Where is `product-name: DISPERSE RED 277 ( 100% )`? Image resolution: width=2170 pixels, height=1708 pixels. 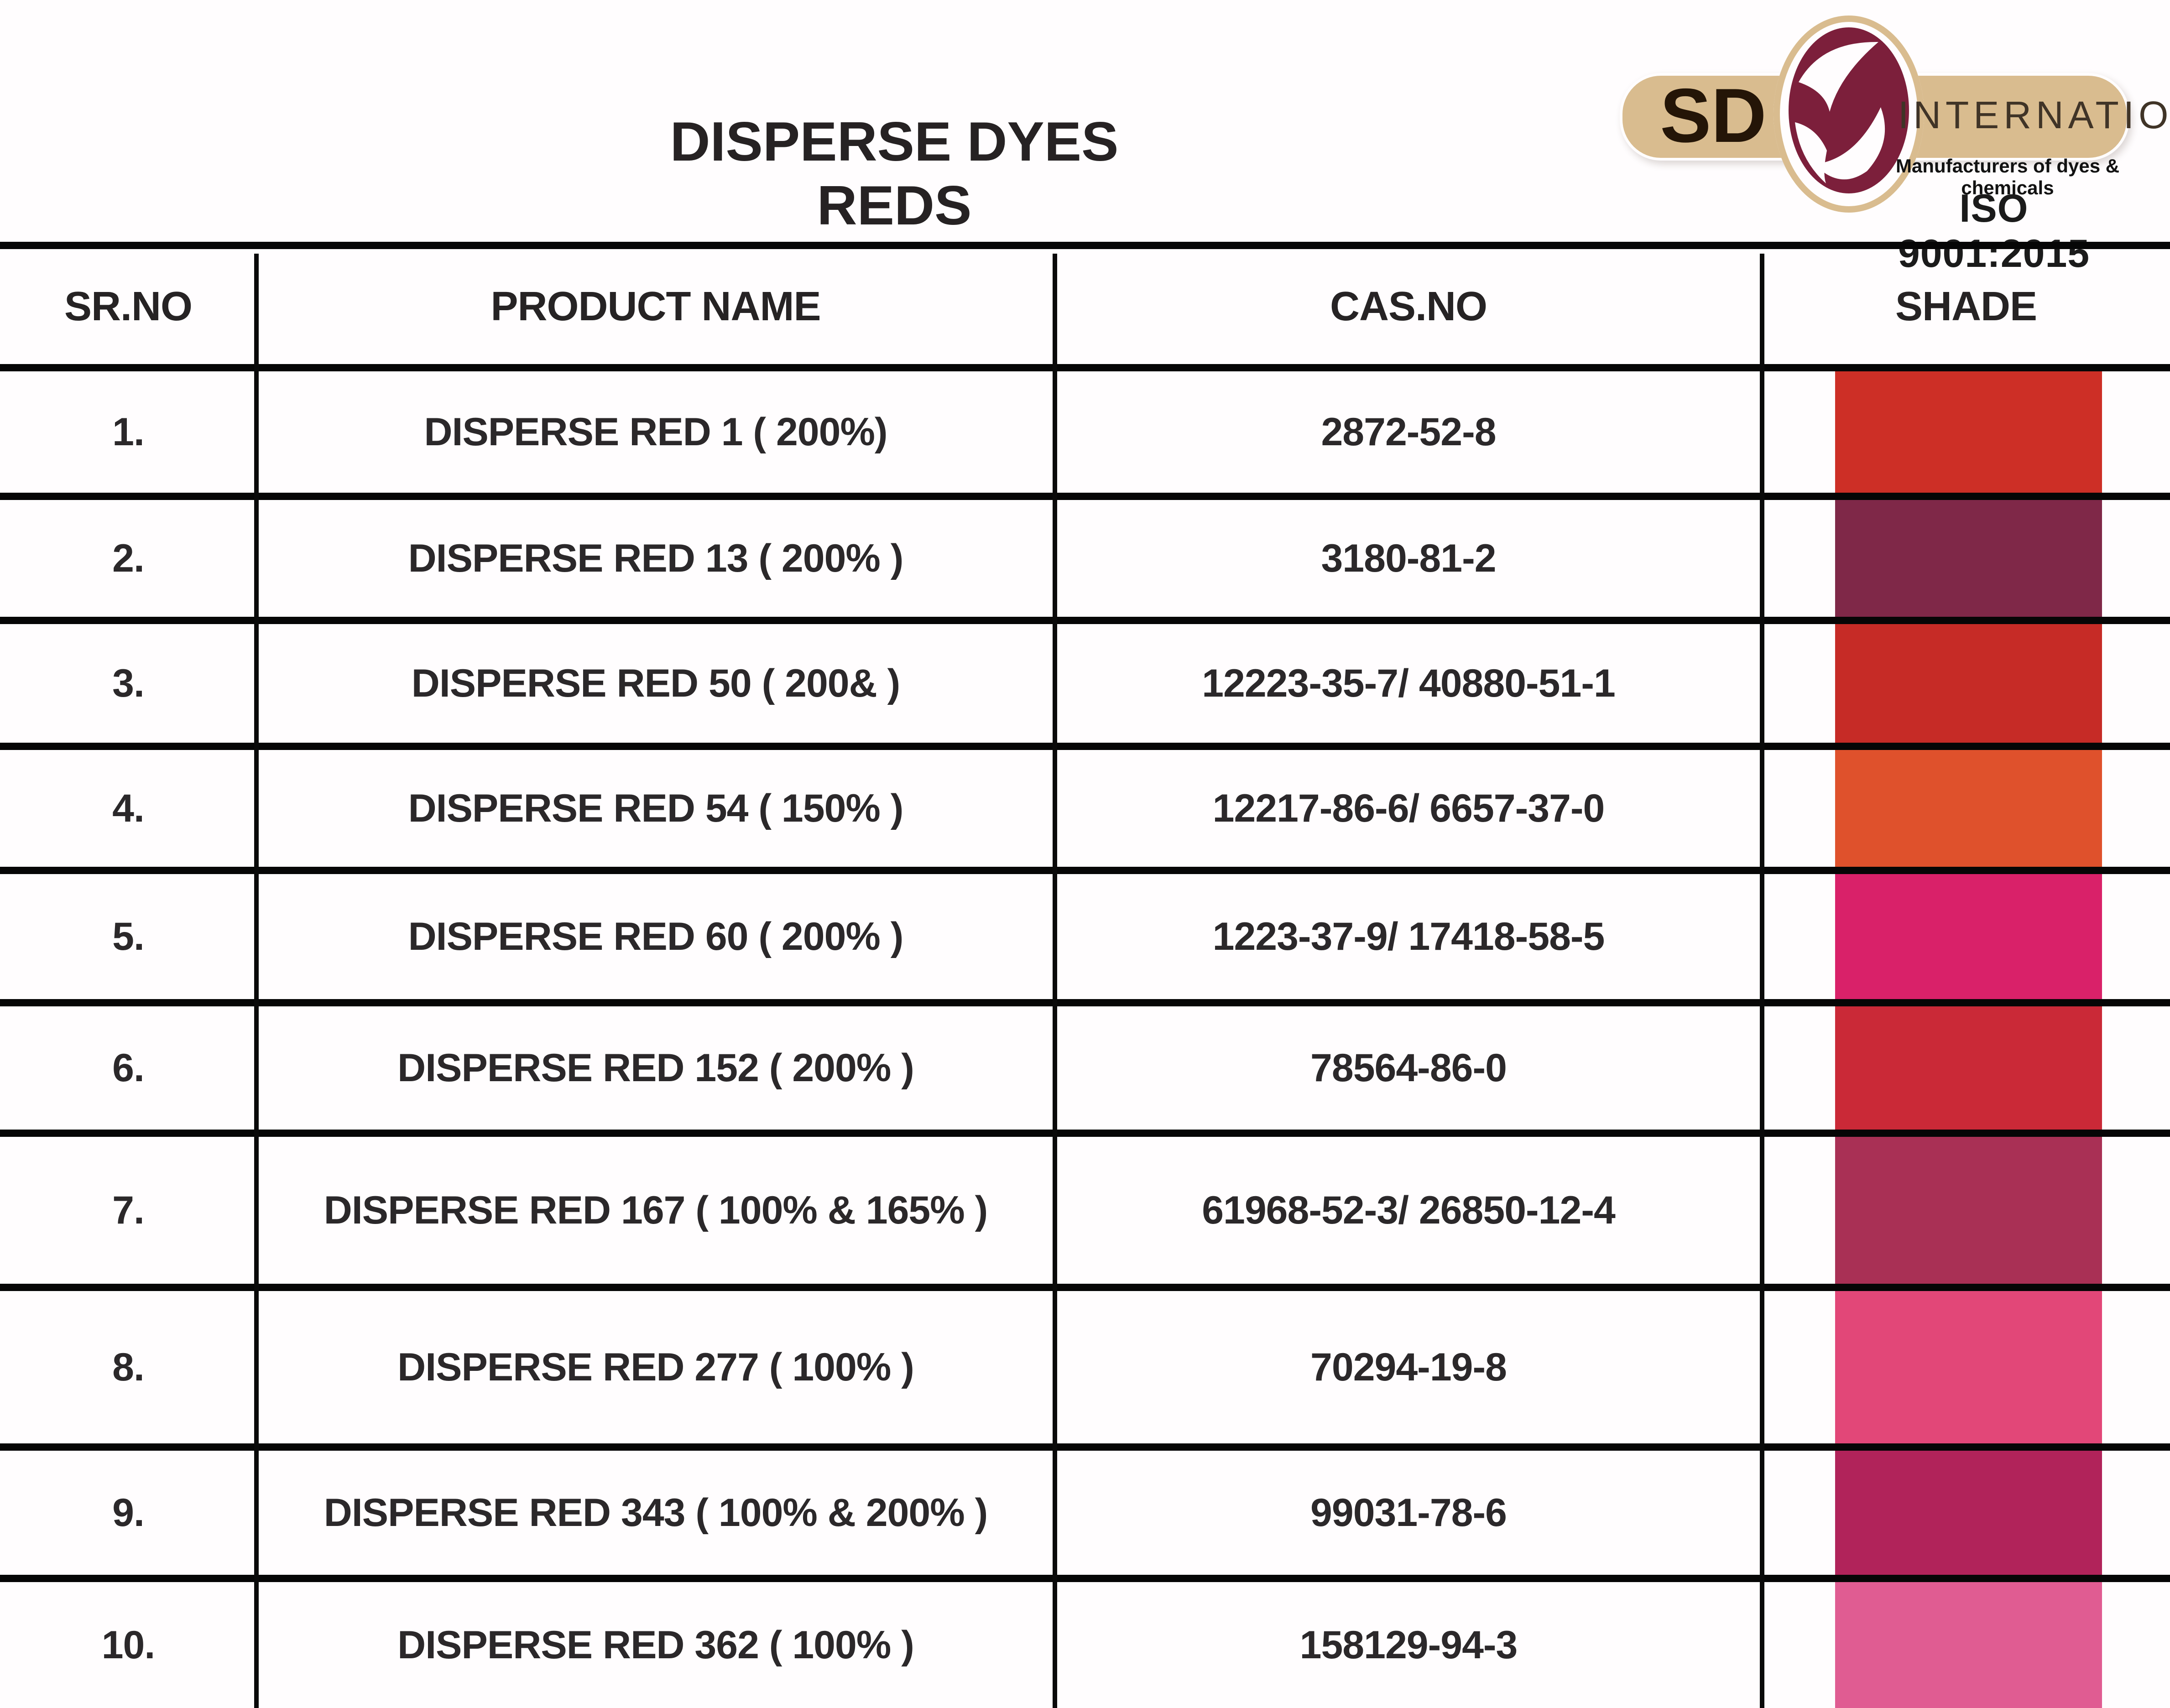 product-name: DISPERSE RED 277 ( 100% ) is located at coordinates (655, 1367).